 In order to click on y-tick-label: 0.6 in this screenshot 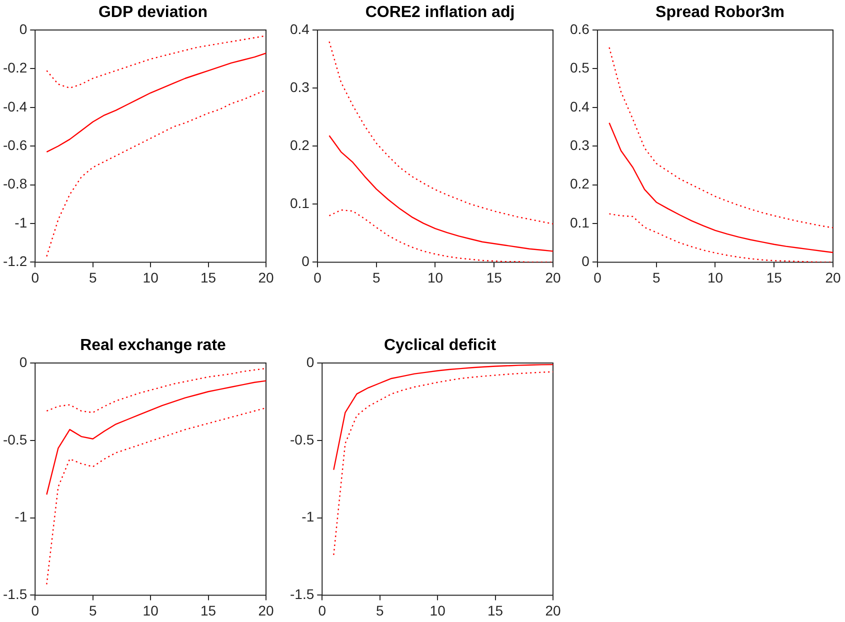, I will do `click(580, 28)`.